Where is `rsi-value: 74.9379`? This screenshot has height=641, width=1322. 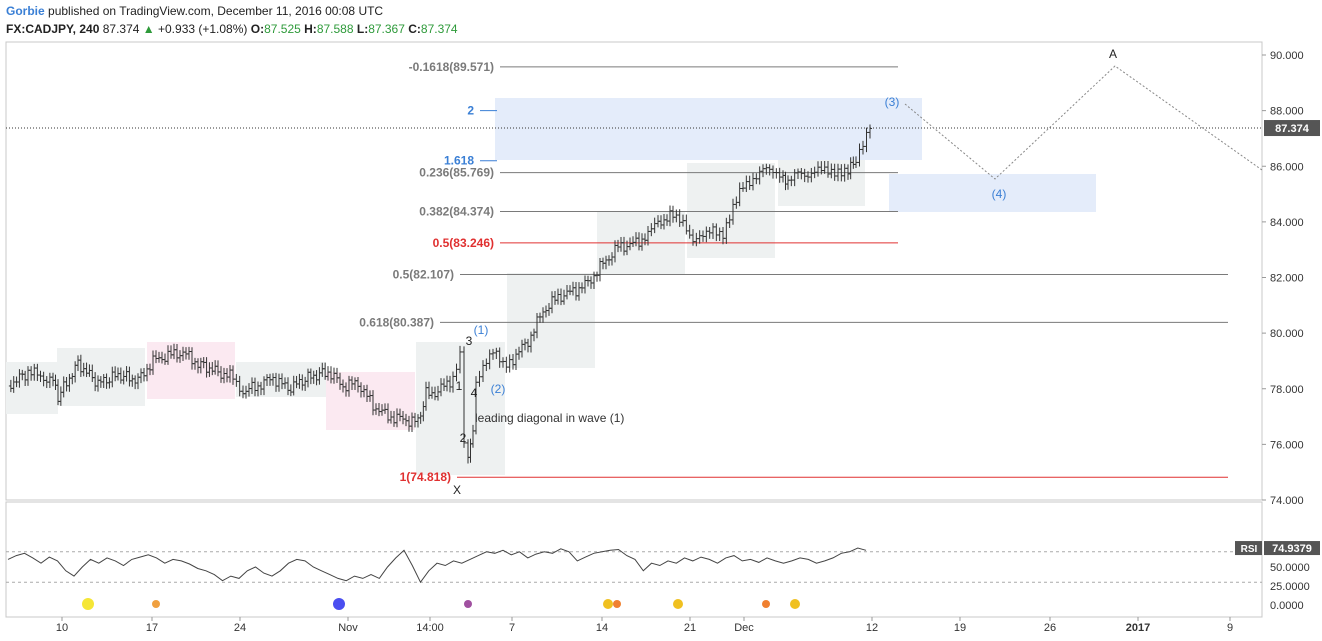 rsi-value: 74.9379 is located at coordinates (1292, 549).